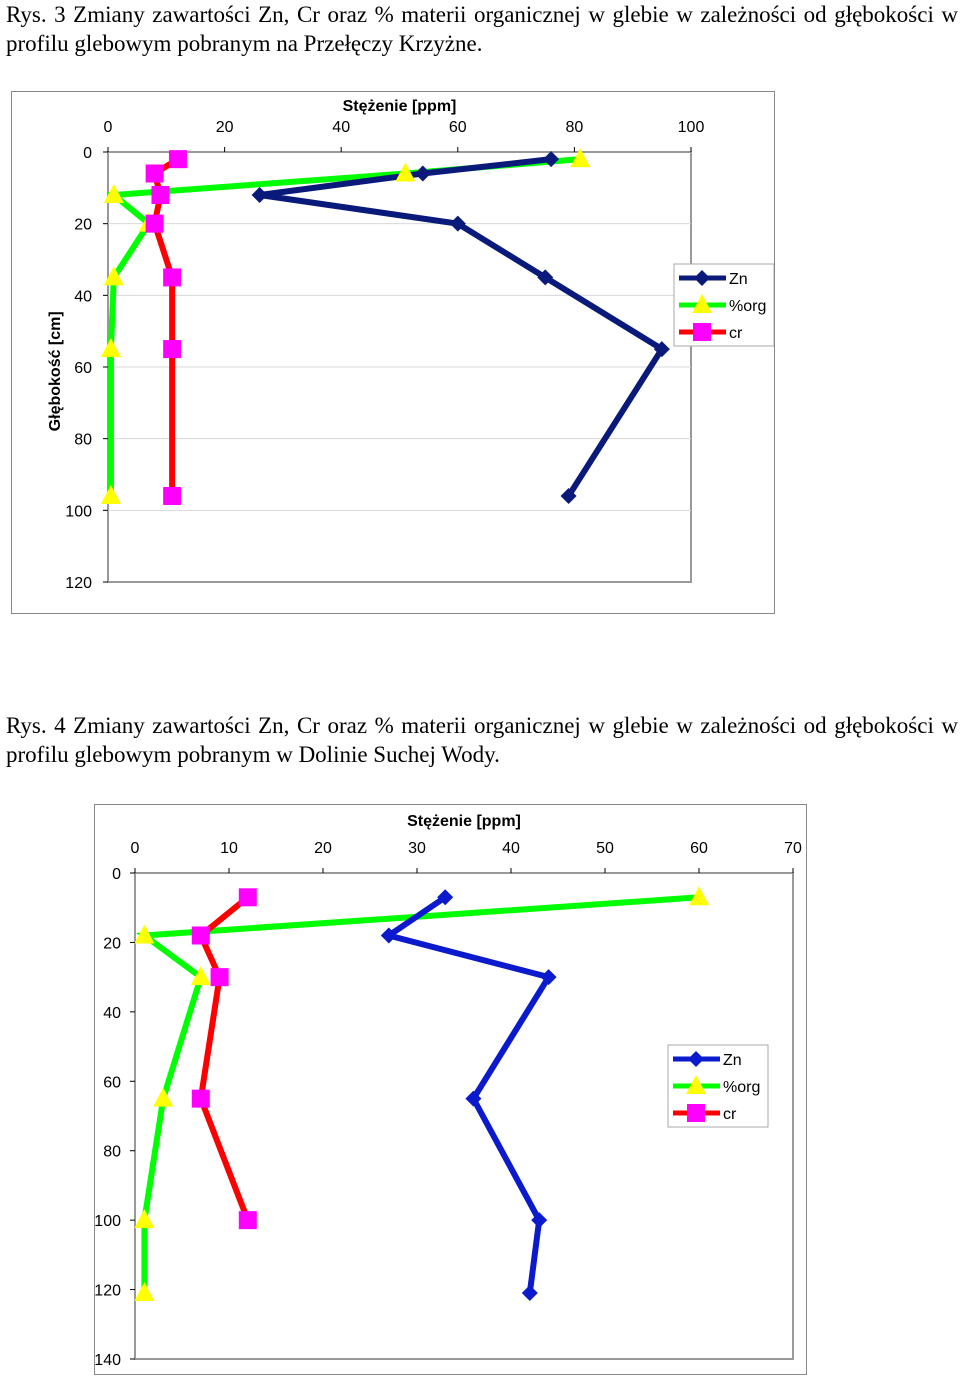 The image size is (960, 1377). I want to click on chart-1-x-tick-label: 0, so click(108, 127).